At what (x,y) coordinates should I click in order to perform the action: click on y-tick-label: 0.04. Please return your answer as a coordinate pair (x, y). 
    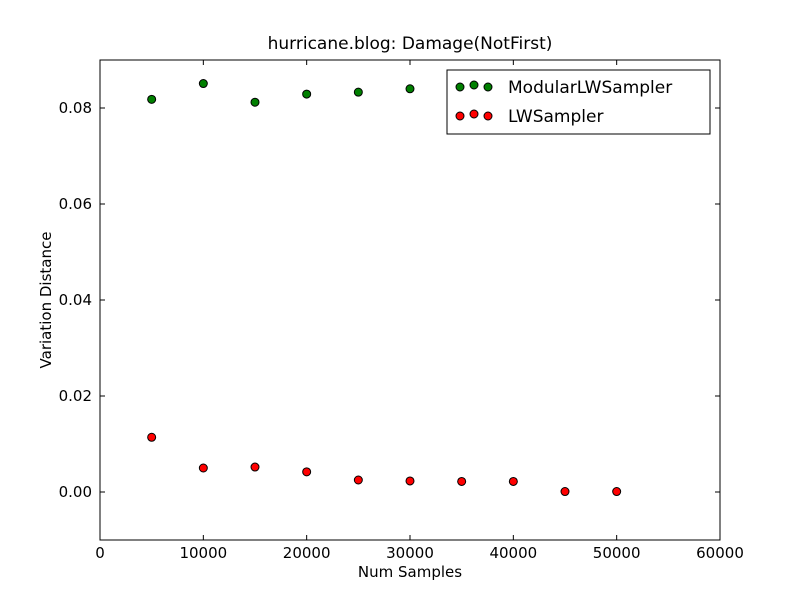
    Looking at the image, I should click on (75, 300).